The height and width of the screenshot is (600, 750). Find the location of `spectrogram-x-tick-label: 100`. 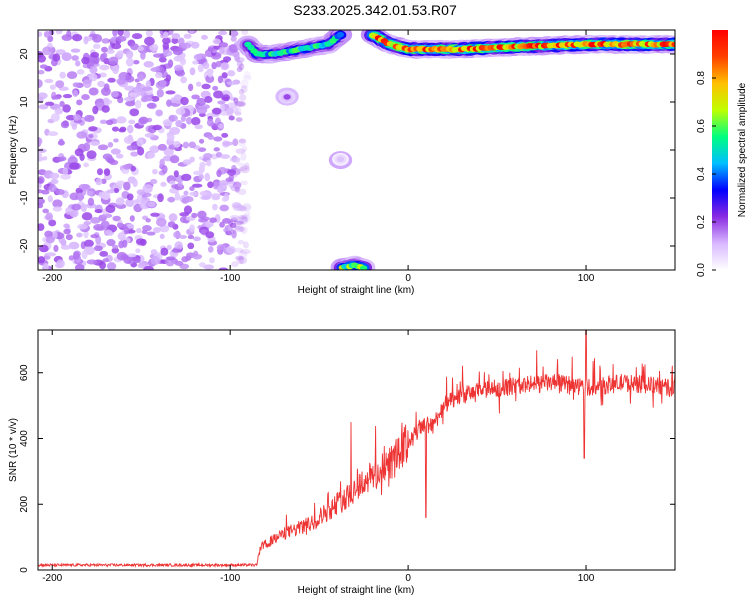

spectrogram-x-tick-label: 100 is located at coordinates (586, 278).